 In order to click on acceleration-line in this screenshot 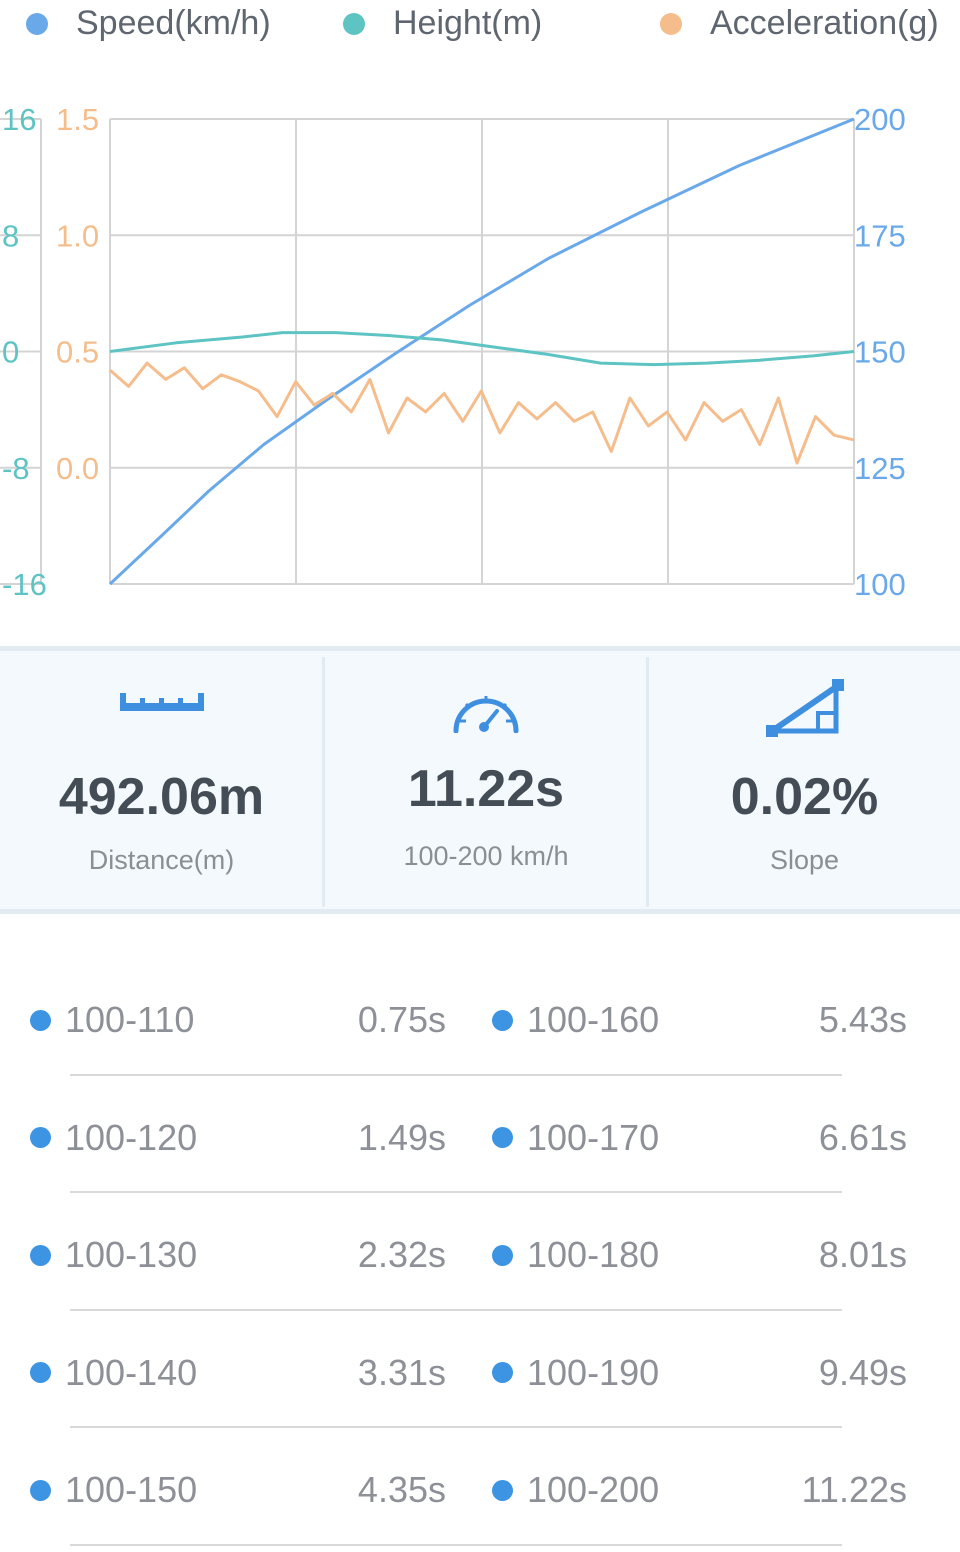, I will do `click(482, 413)`.